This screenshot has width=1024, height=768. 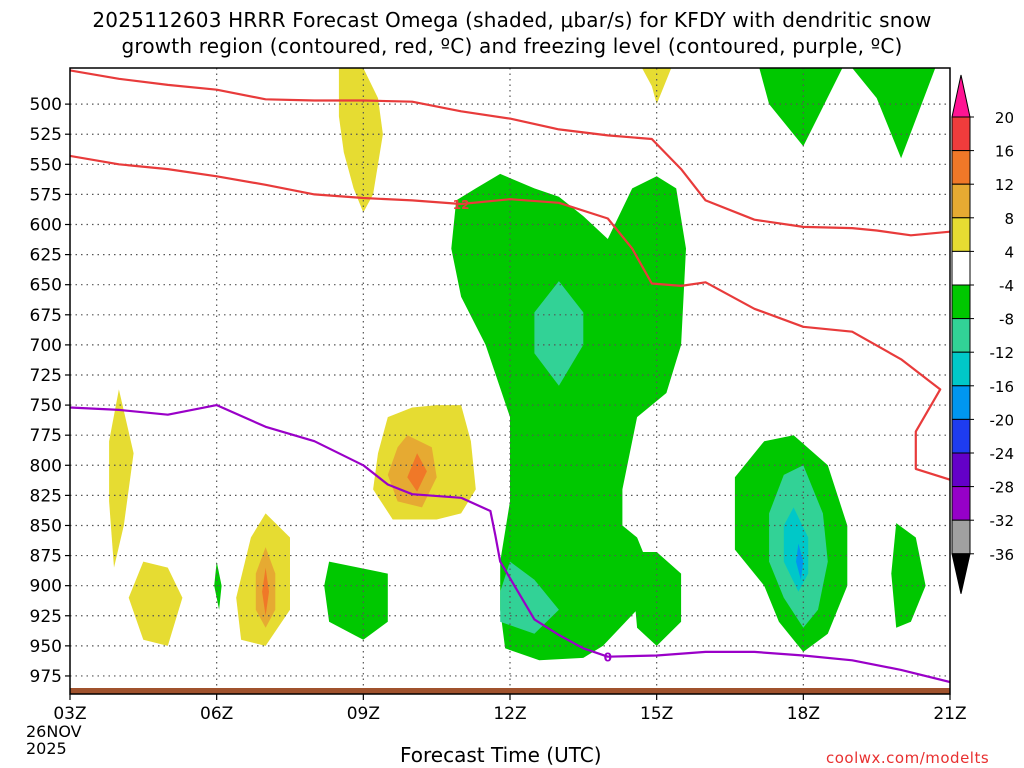 What do you see at coordinates (1002, 521) in the screenshot?
I see `colorbar-label-12: -32` at bounding box center [1002, 521].